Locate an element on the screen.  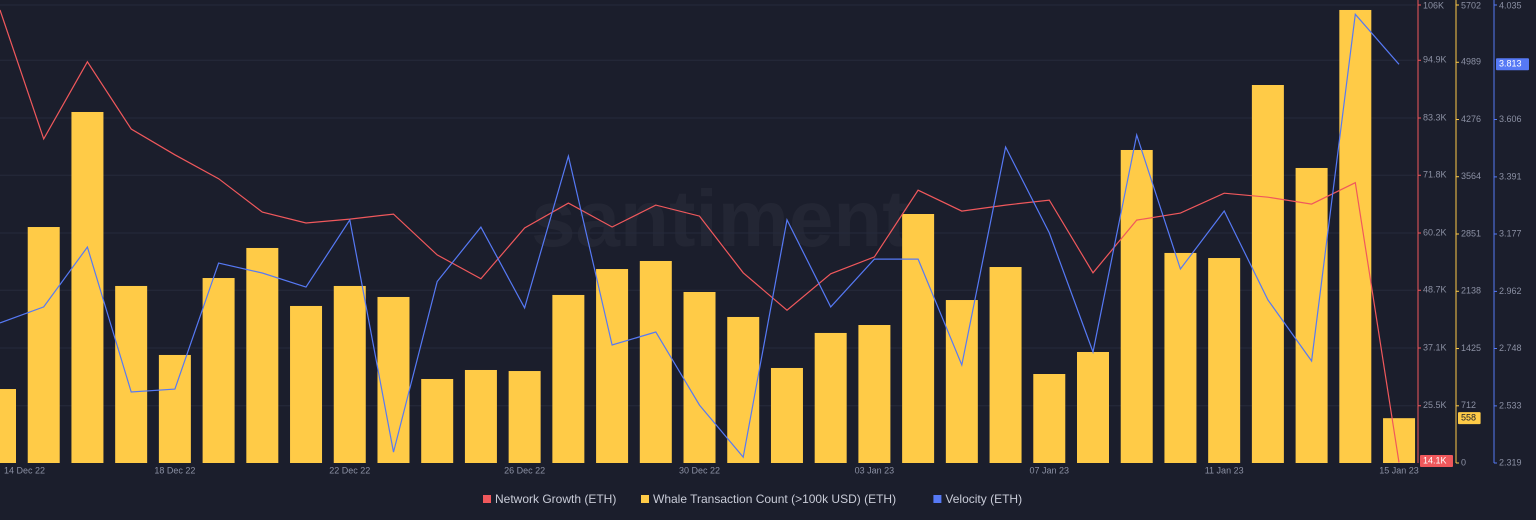
value-label: 3.813 is located at coordinates (1510, 64).